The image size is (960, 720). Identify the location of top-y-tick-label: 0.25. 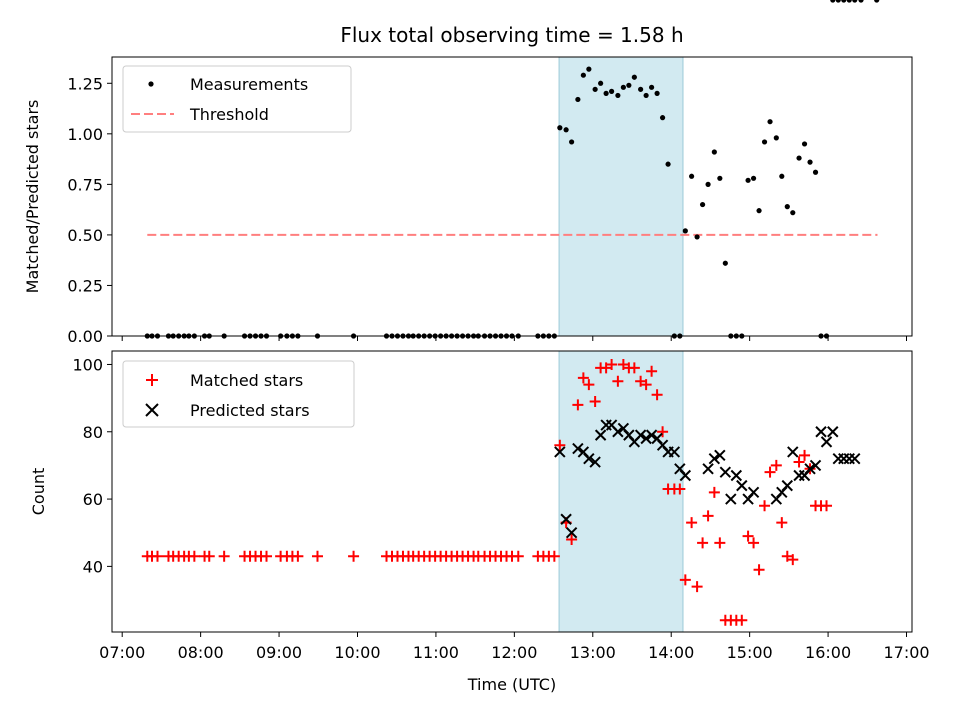
(85, 285).